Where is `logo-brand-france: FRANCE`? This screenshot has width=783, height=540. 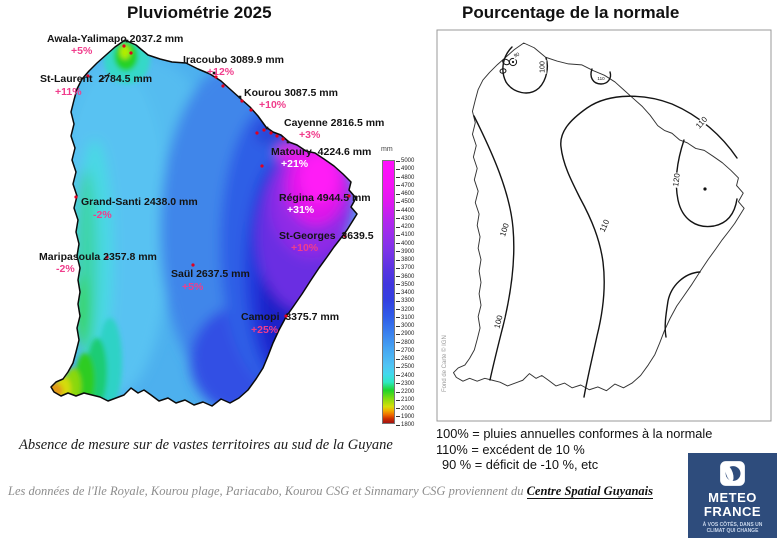 logo-brand-france: FRANCE is located at coordinates (732, 511).